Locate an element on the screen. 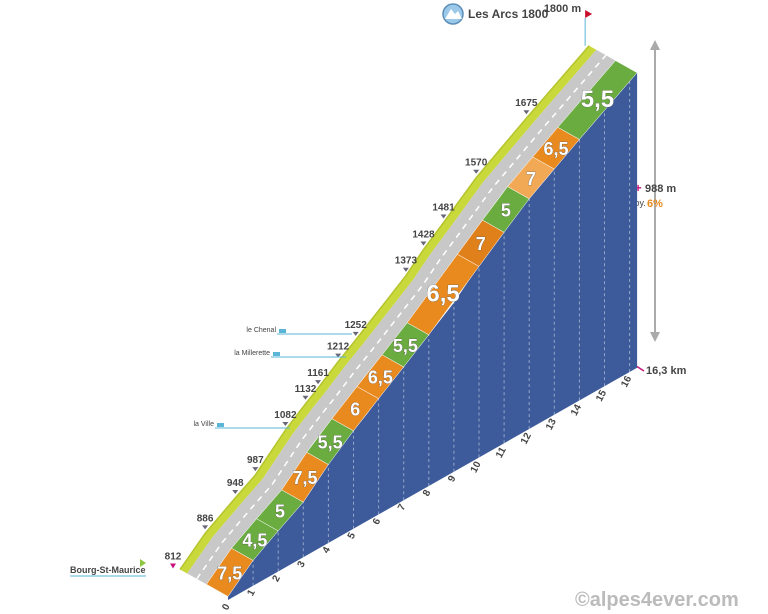  x-tick-label: 13 is located at coordinates (551, 424).